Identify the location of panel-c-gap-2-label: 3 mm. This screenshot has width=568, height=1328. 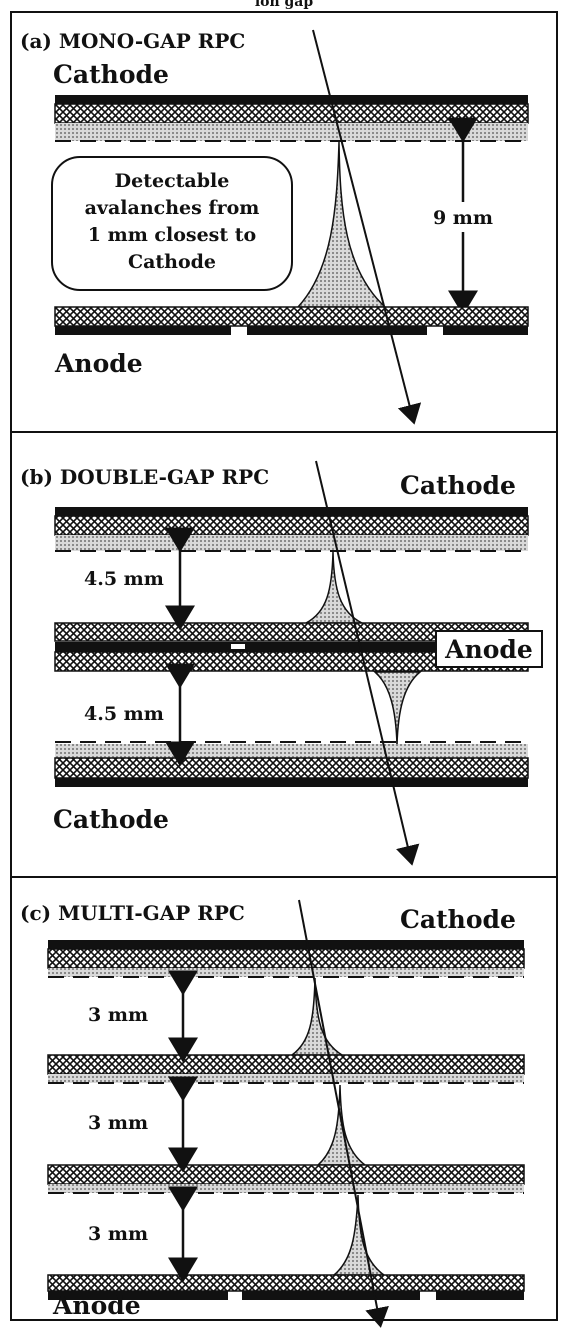
(118, 1123).